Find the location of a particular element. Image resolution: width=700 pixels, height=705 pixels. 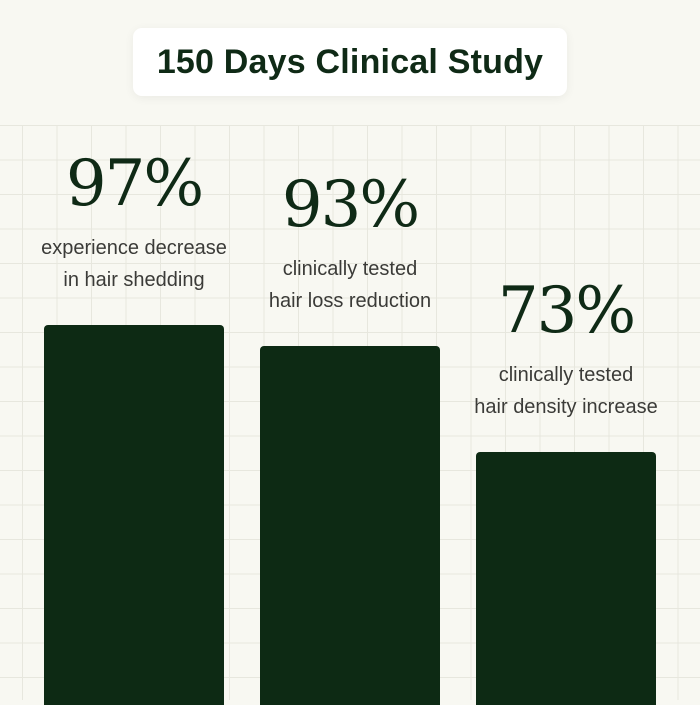

value-label-2: 93% is located at coordinates (350, 205).